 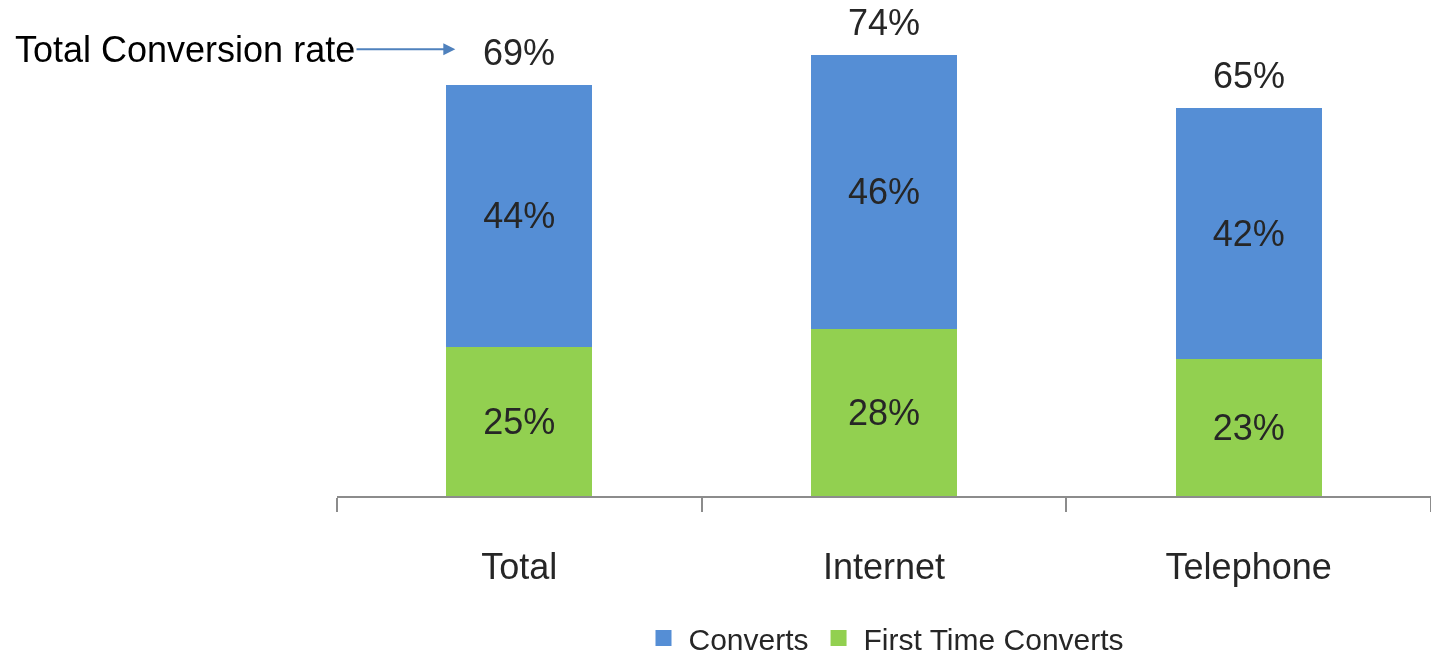 What do you see at coordinates (1248, 567) in the screenshot?
I see `x-tick-label: Telephone` at bounding box center [1248, 567].